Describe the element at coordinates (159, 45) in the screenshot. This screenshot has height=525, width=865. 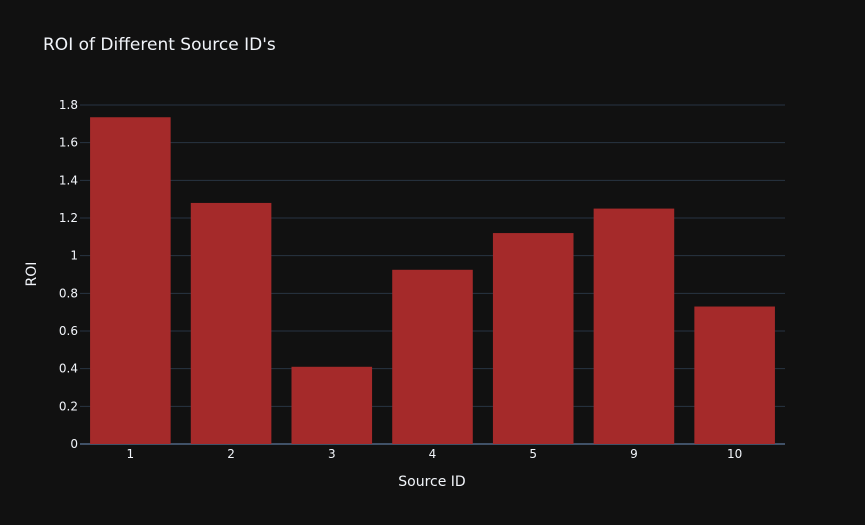
I see `chart-title: ROI of Different Source ID's` at that location.